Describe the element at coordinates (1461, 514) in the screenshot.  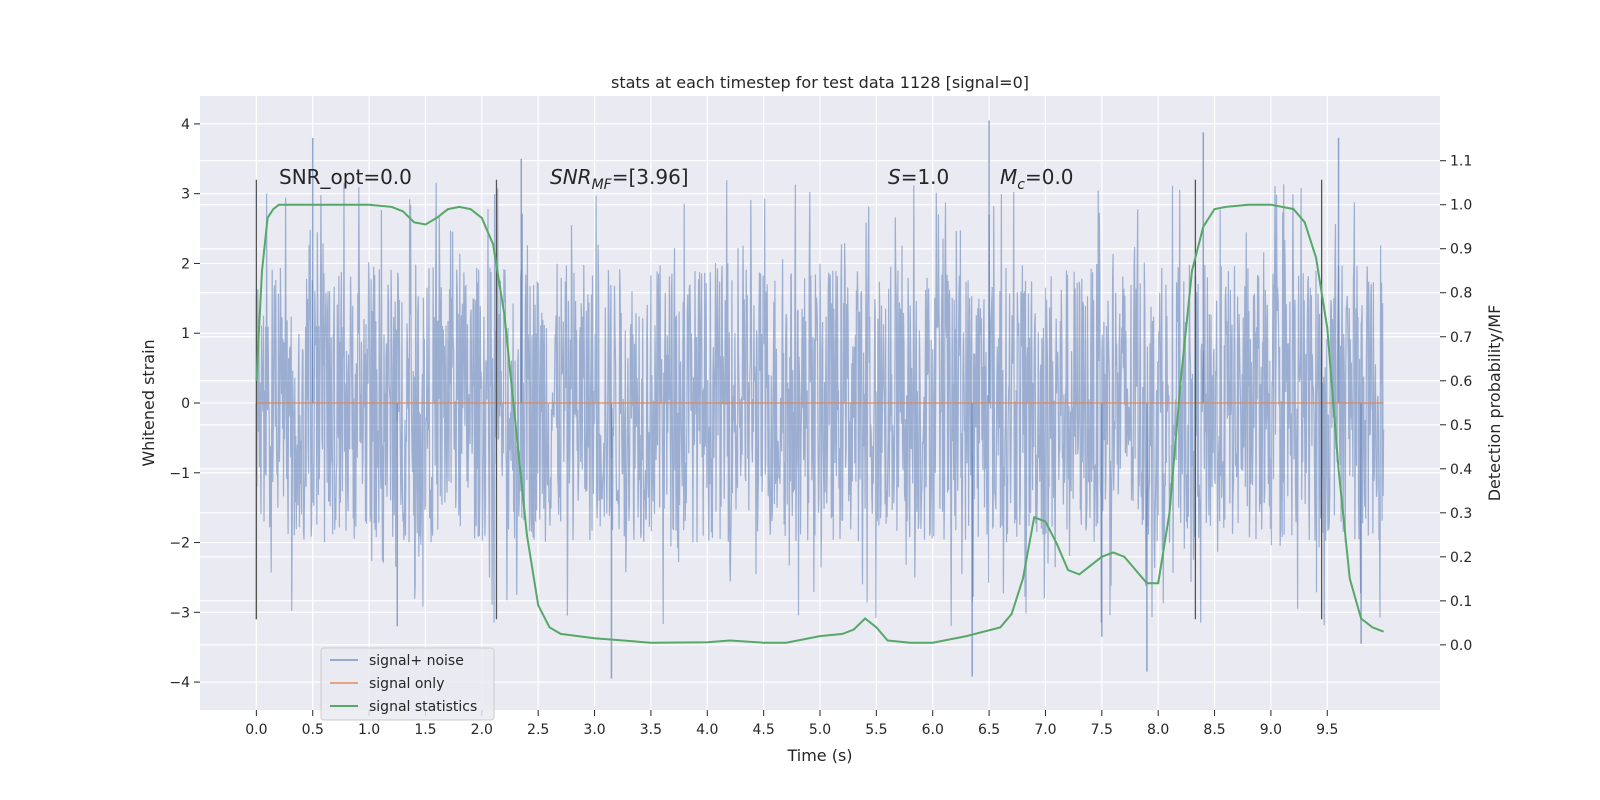
I see `y2-tick-label: 0.3` at that location.